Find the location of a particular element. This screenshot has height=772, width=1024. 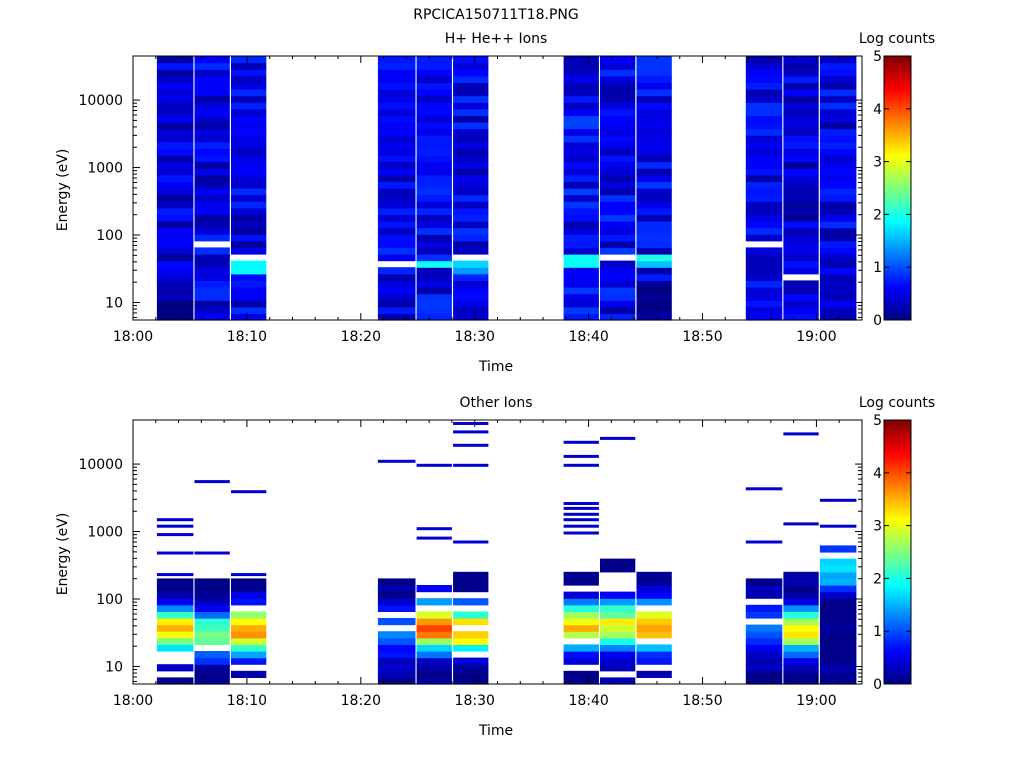

time-column is located at coordinates (838, 188).